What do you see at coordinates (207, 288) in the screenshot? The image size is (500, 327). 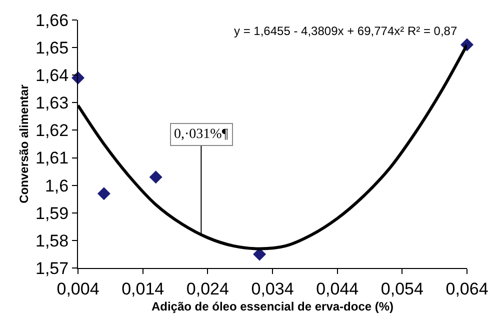 I see `x-tick-label: 0,024` at bounding box center [207, 288].